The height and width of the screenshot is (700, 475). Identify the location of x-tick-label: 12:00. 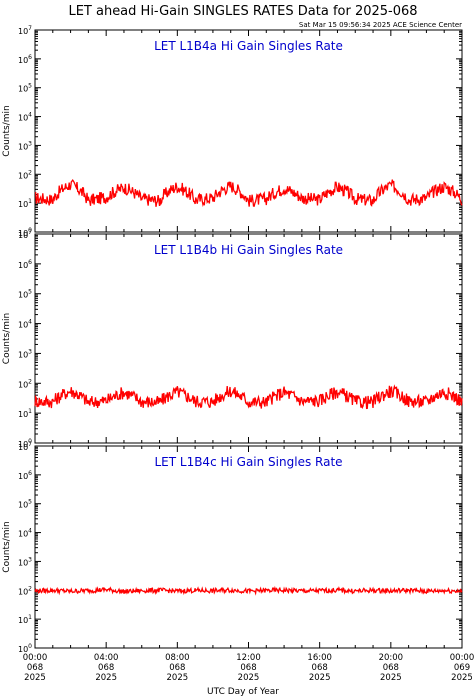
(248, 658).